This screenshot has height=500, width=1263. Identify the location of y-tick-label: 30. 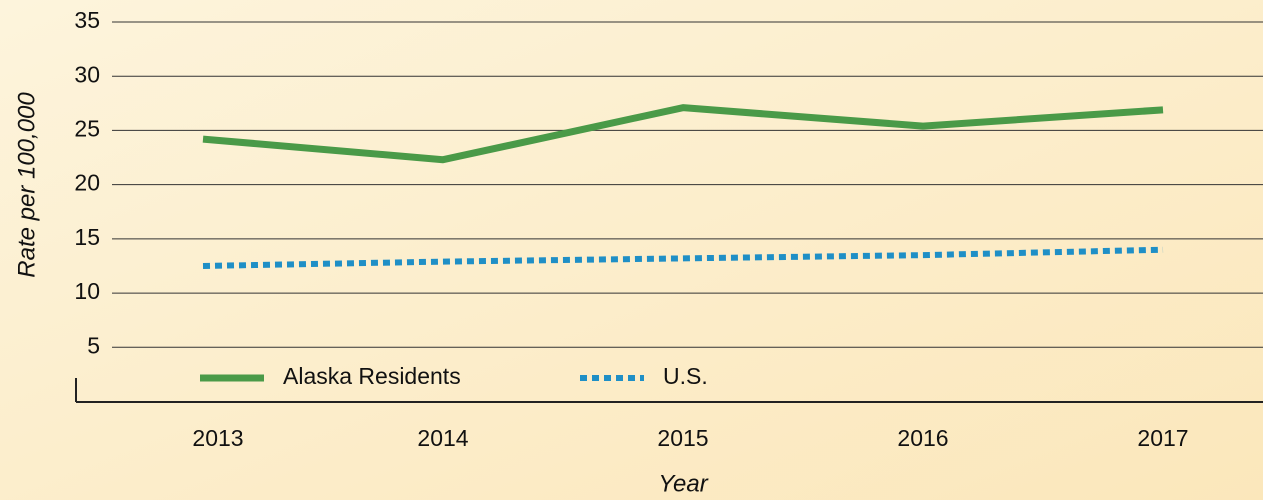
(87, 74).